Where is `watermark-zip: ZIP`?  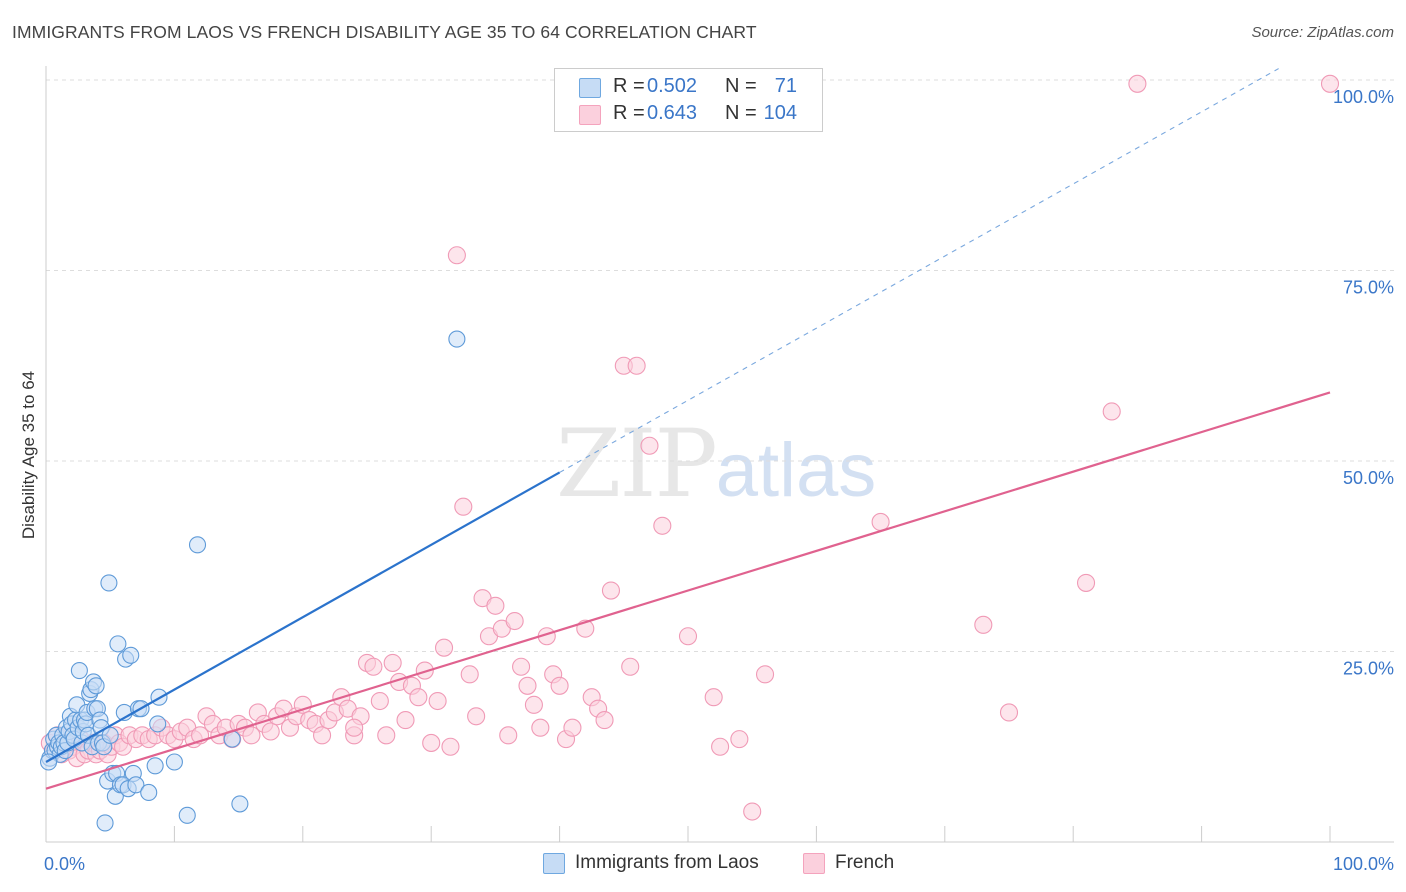
watermark-zip: ZIP is located at coordinates (637, 464).